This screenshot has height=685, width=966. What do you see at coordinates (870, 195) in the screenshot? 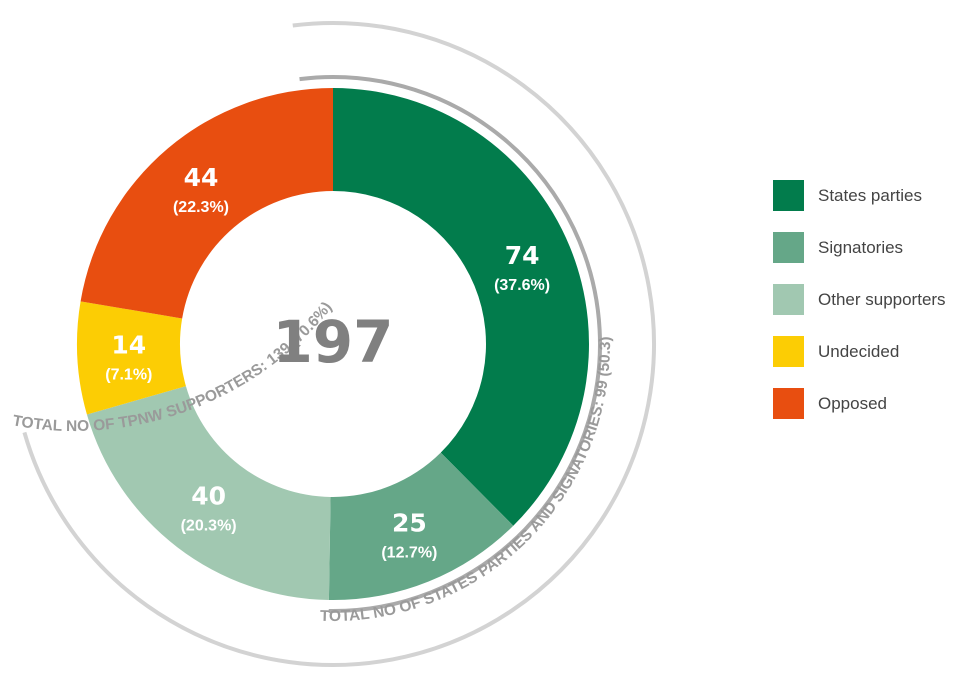
I see `legend-label-states-parties: States parties` at bounding box center [870, 195].